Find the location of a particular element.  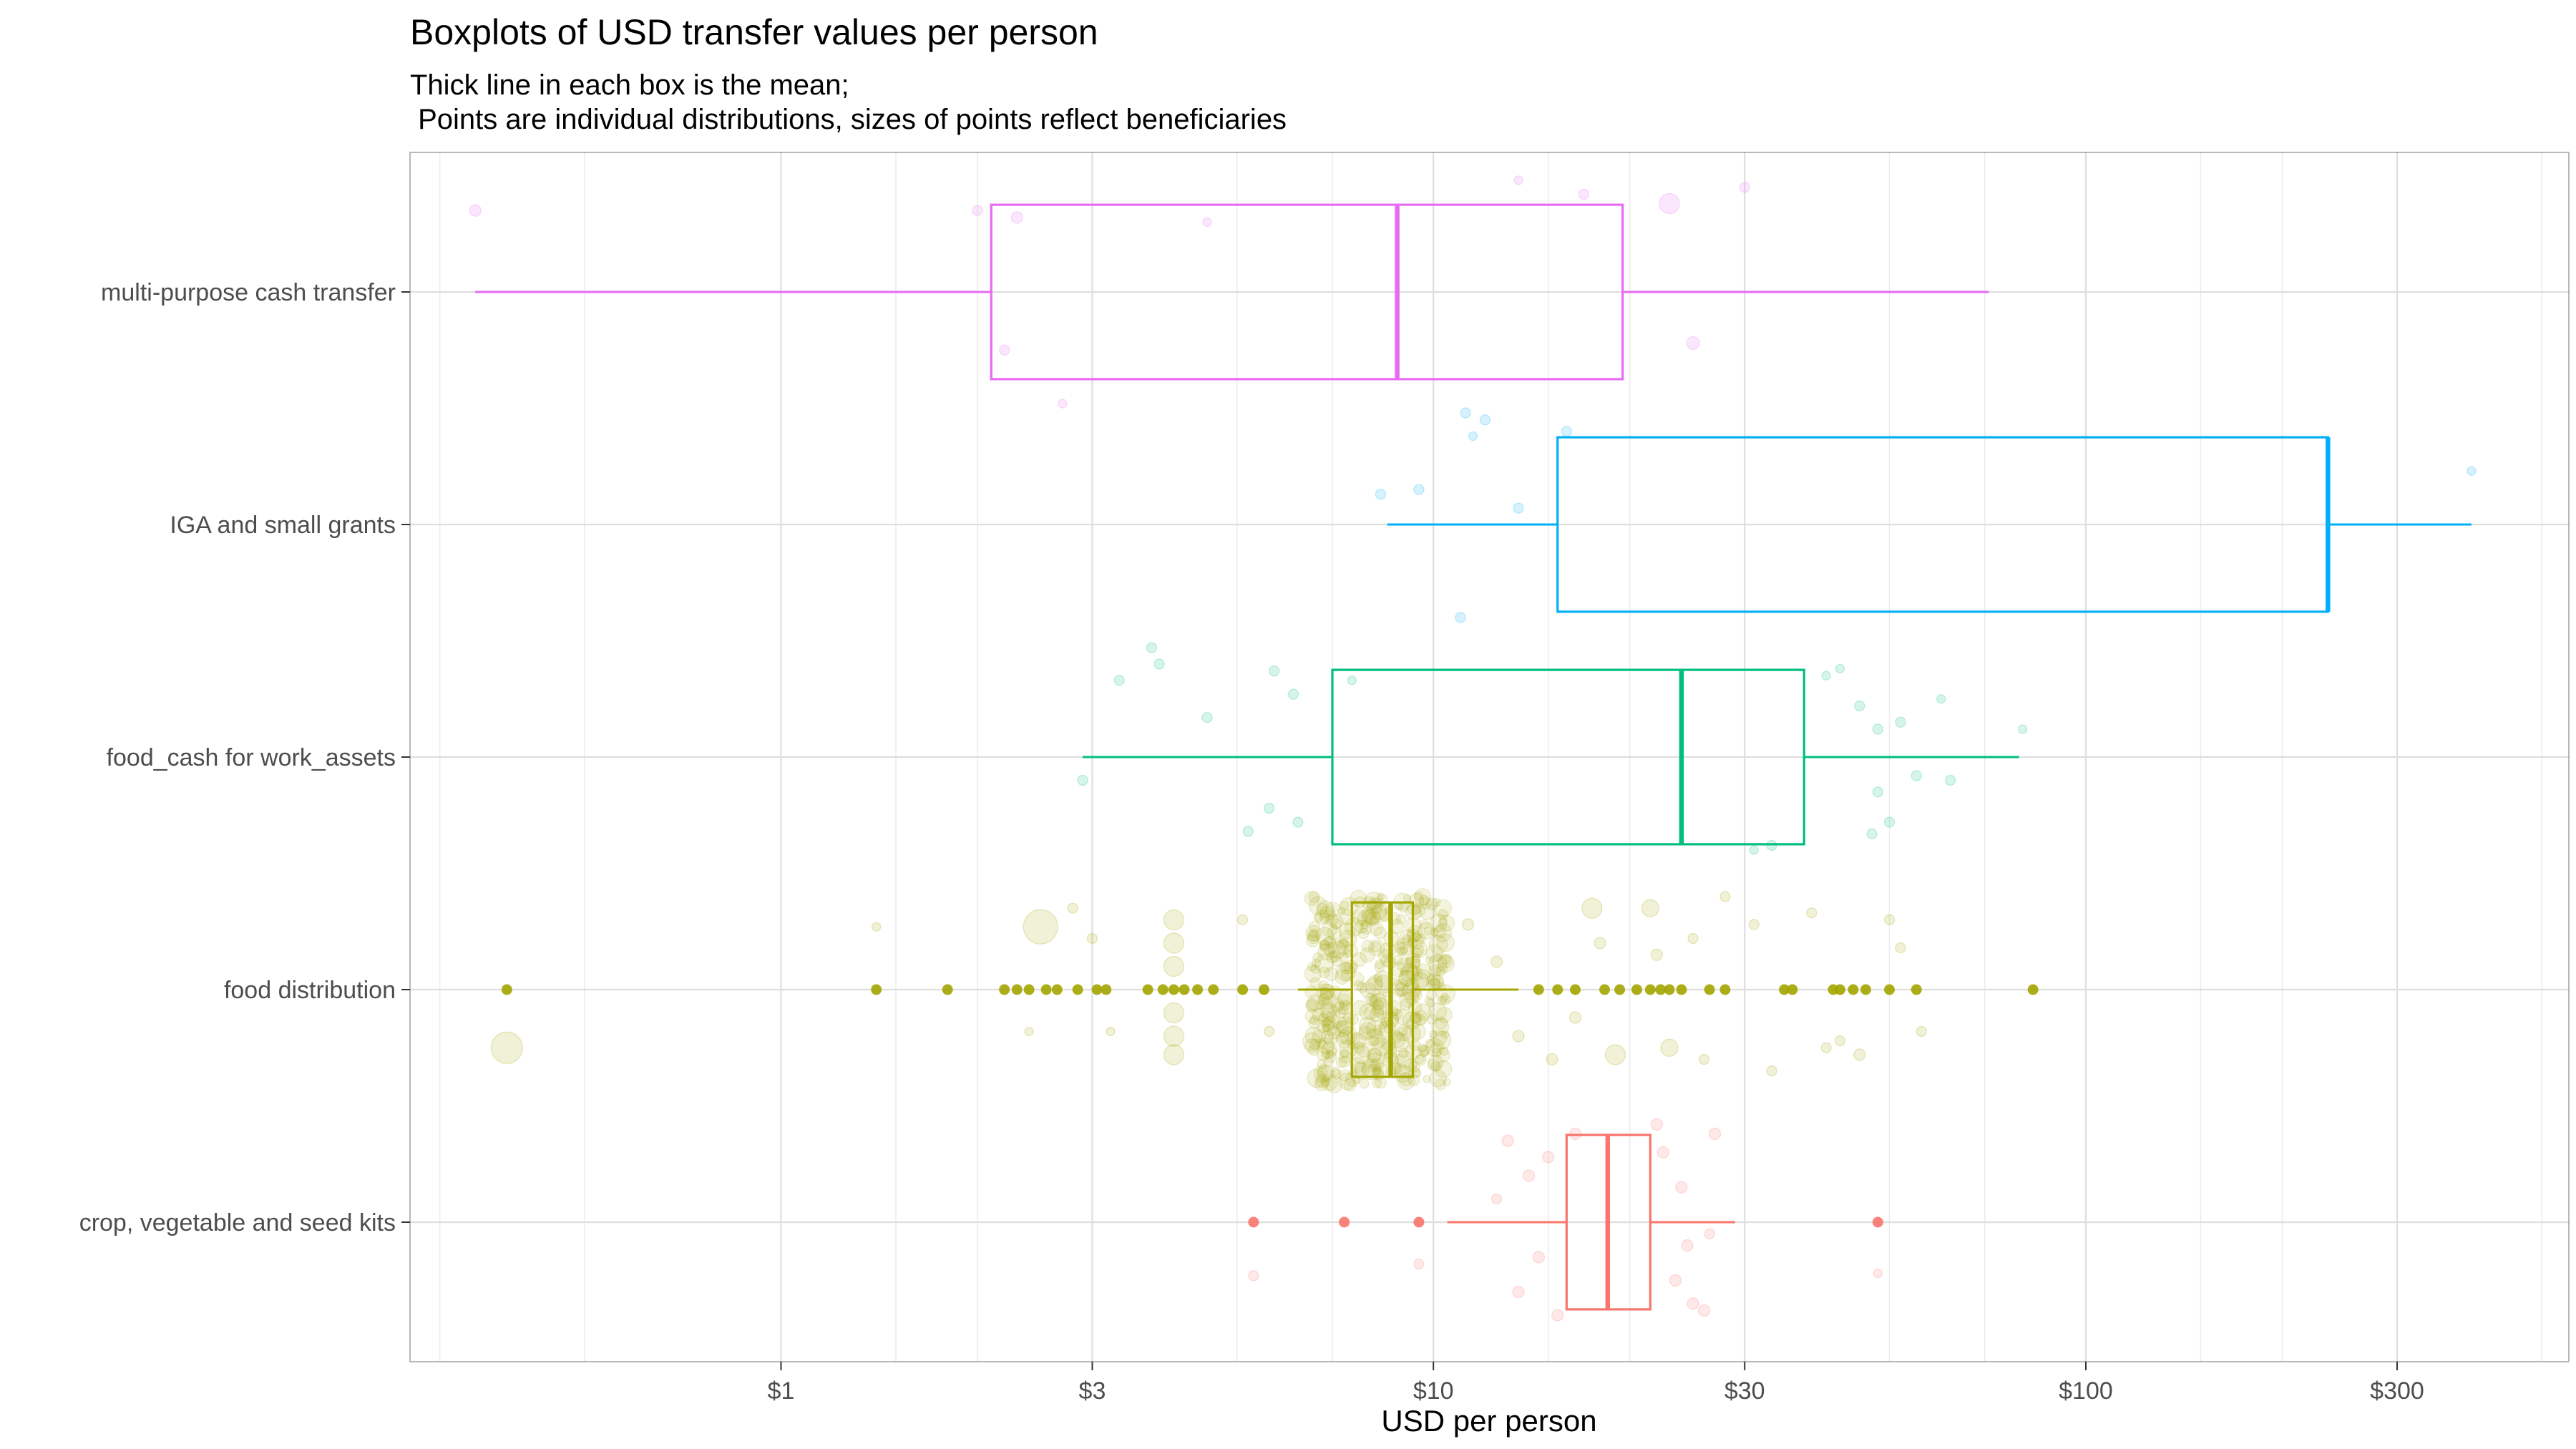

x-tick-label: $3 is located at coordinates (1092, 1391).